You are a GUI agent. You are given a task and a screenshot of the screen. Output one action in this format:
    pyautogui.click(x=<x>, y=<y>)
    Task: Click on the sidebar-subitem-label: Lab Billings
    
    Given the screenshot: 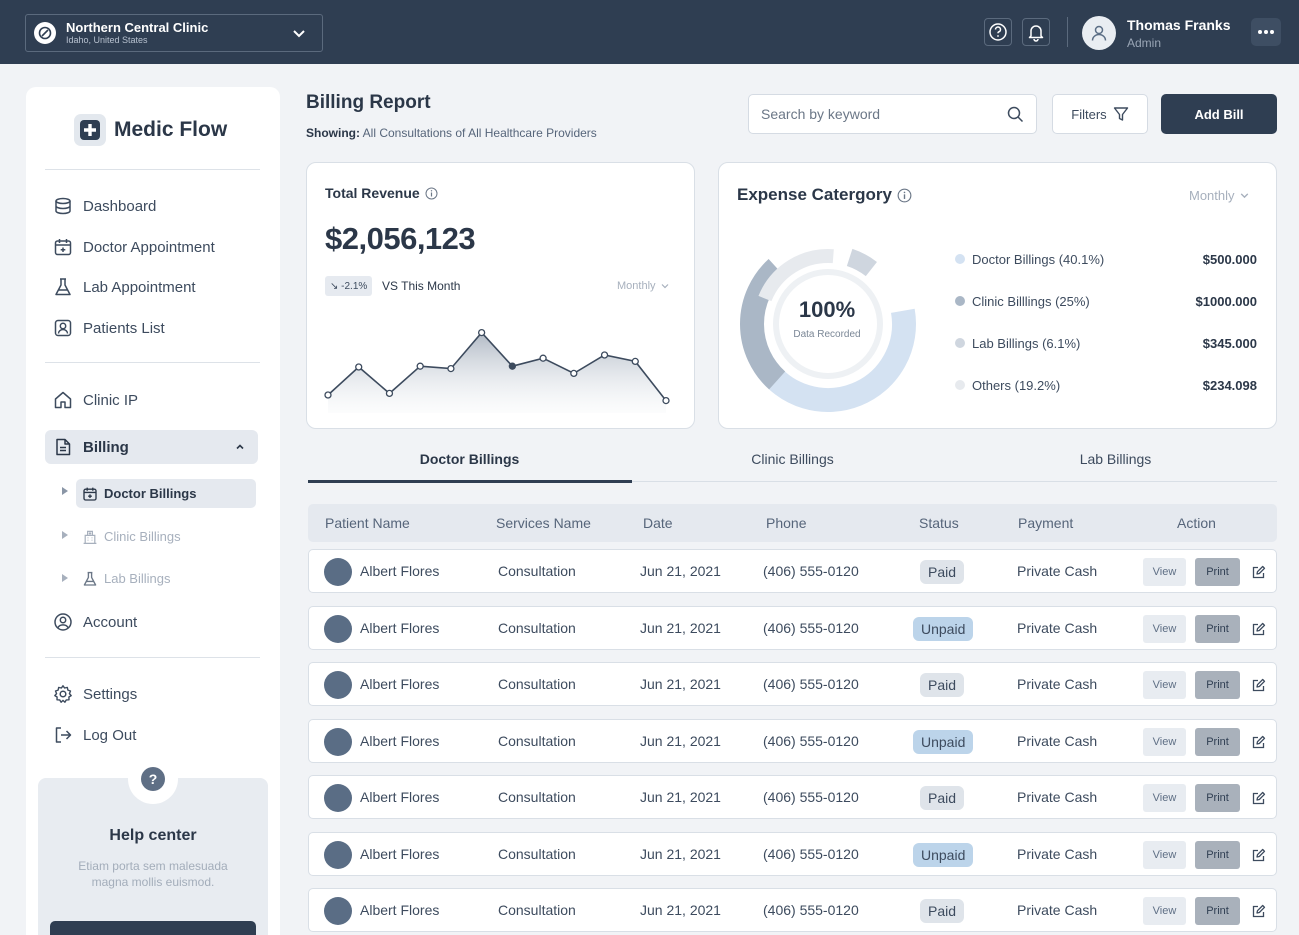 What is the action you would take?
    pyautogui.click(x=137, y=578)
    